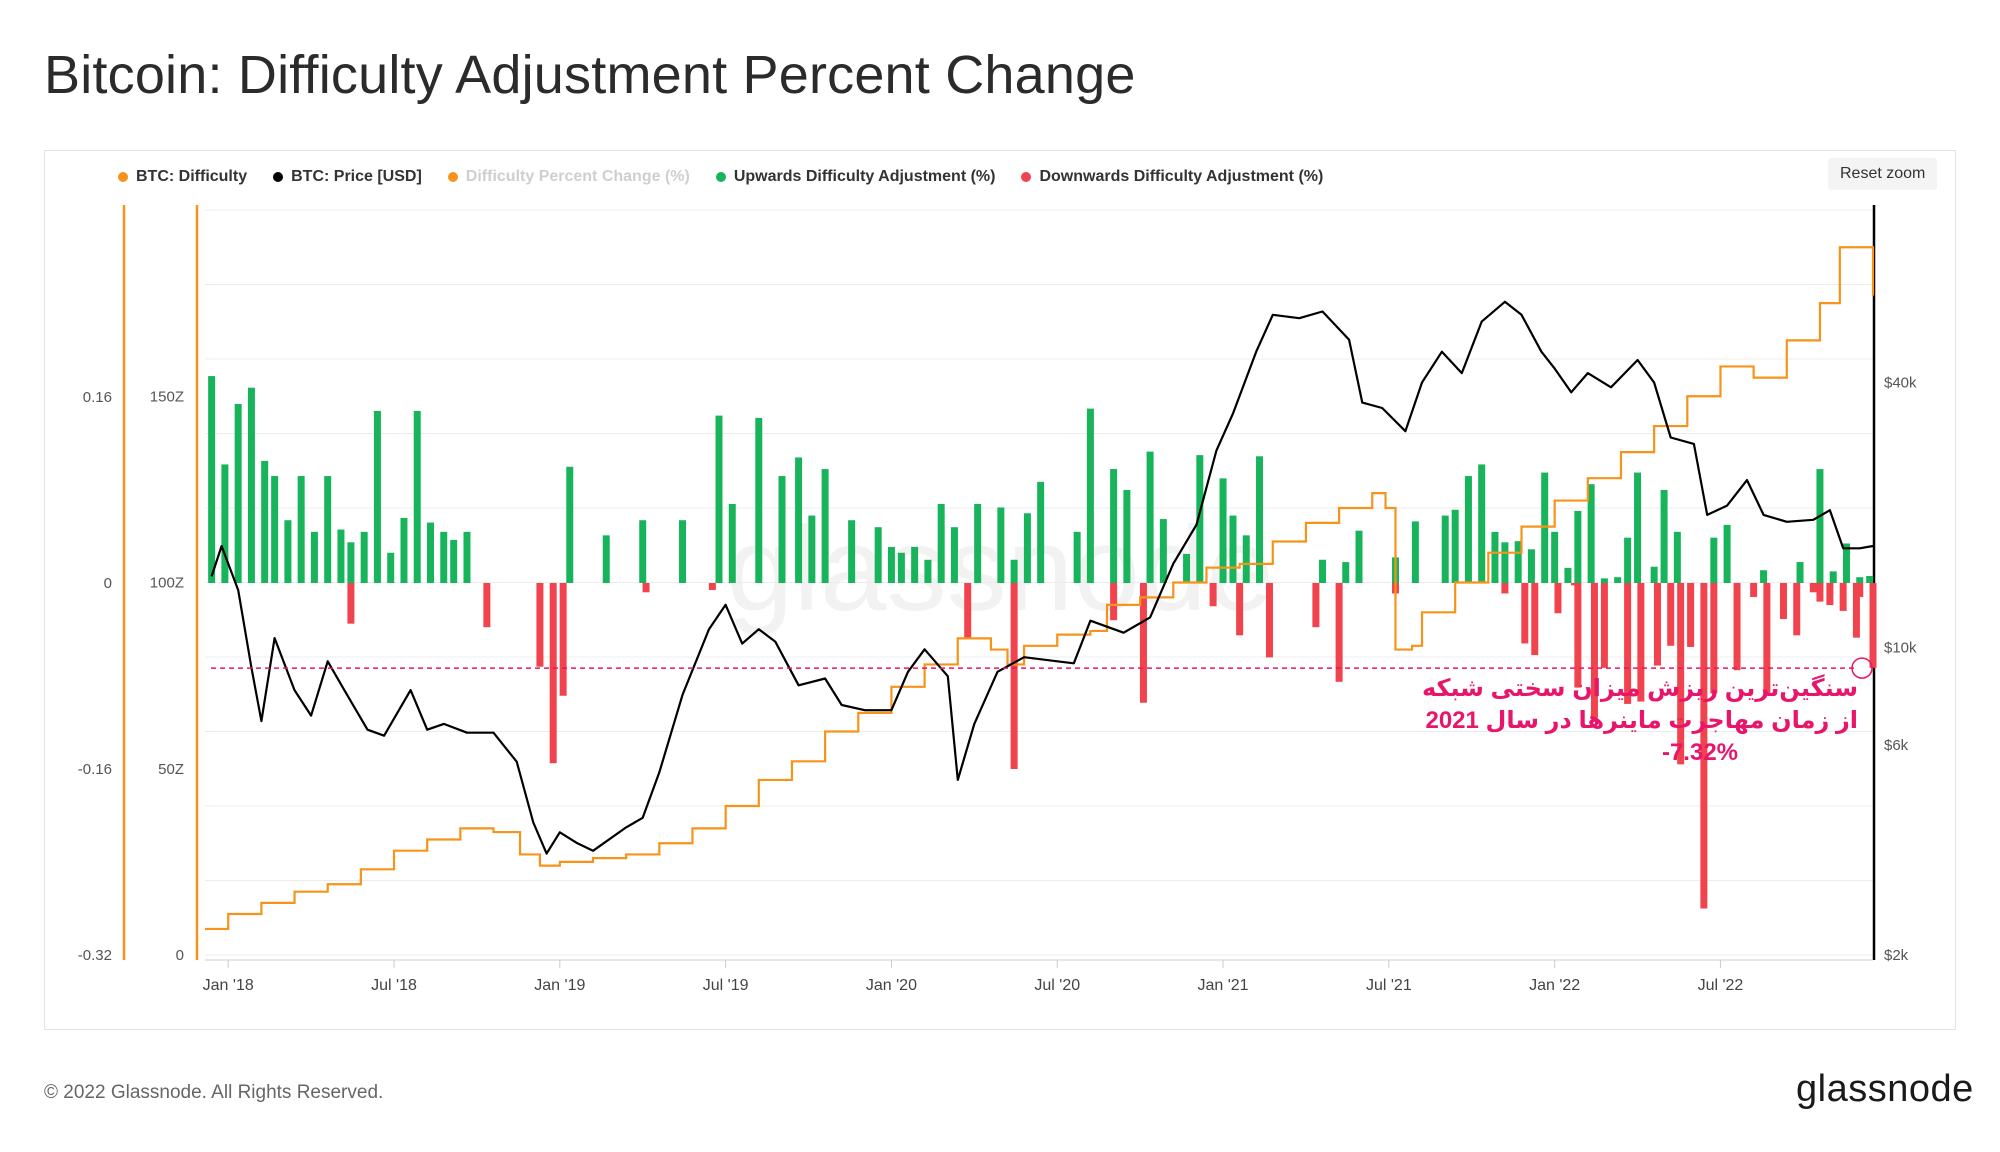 This screenshot has height=1152, width=2000. I want to click on legend-item-downwards: Downwards Difficulty Adjustment (%), so click(1172, 177).